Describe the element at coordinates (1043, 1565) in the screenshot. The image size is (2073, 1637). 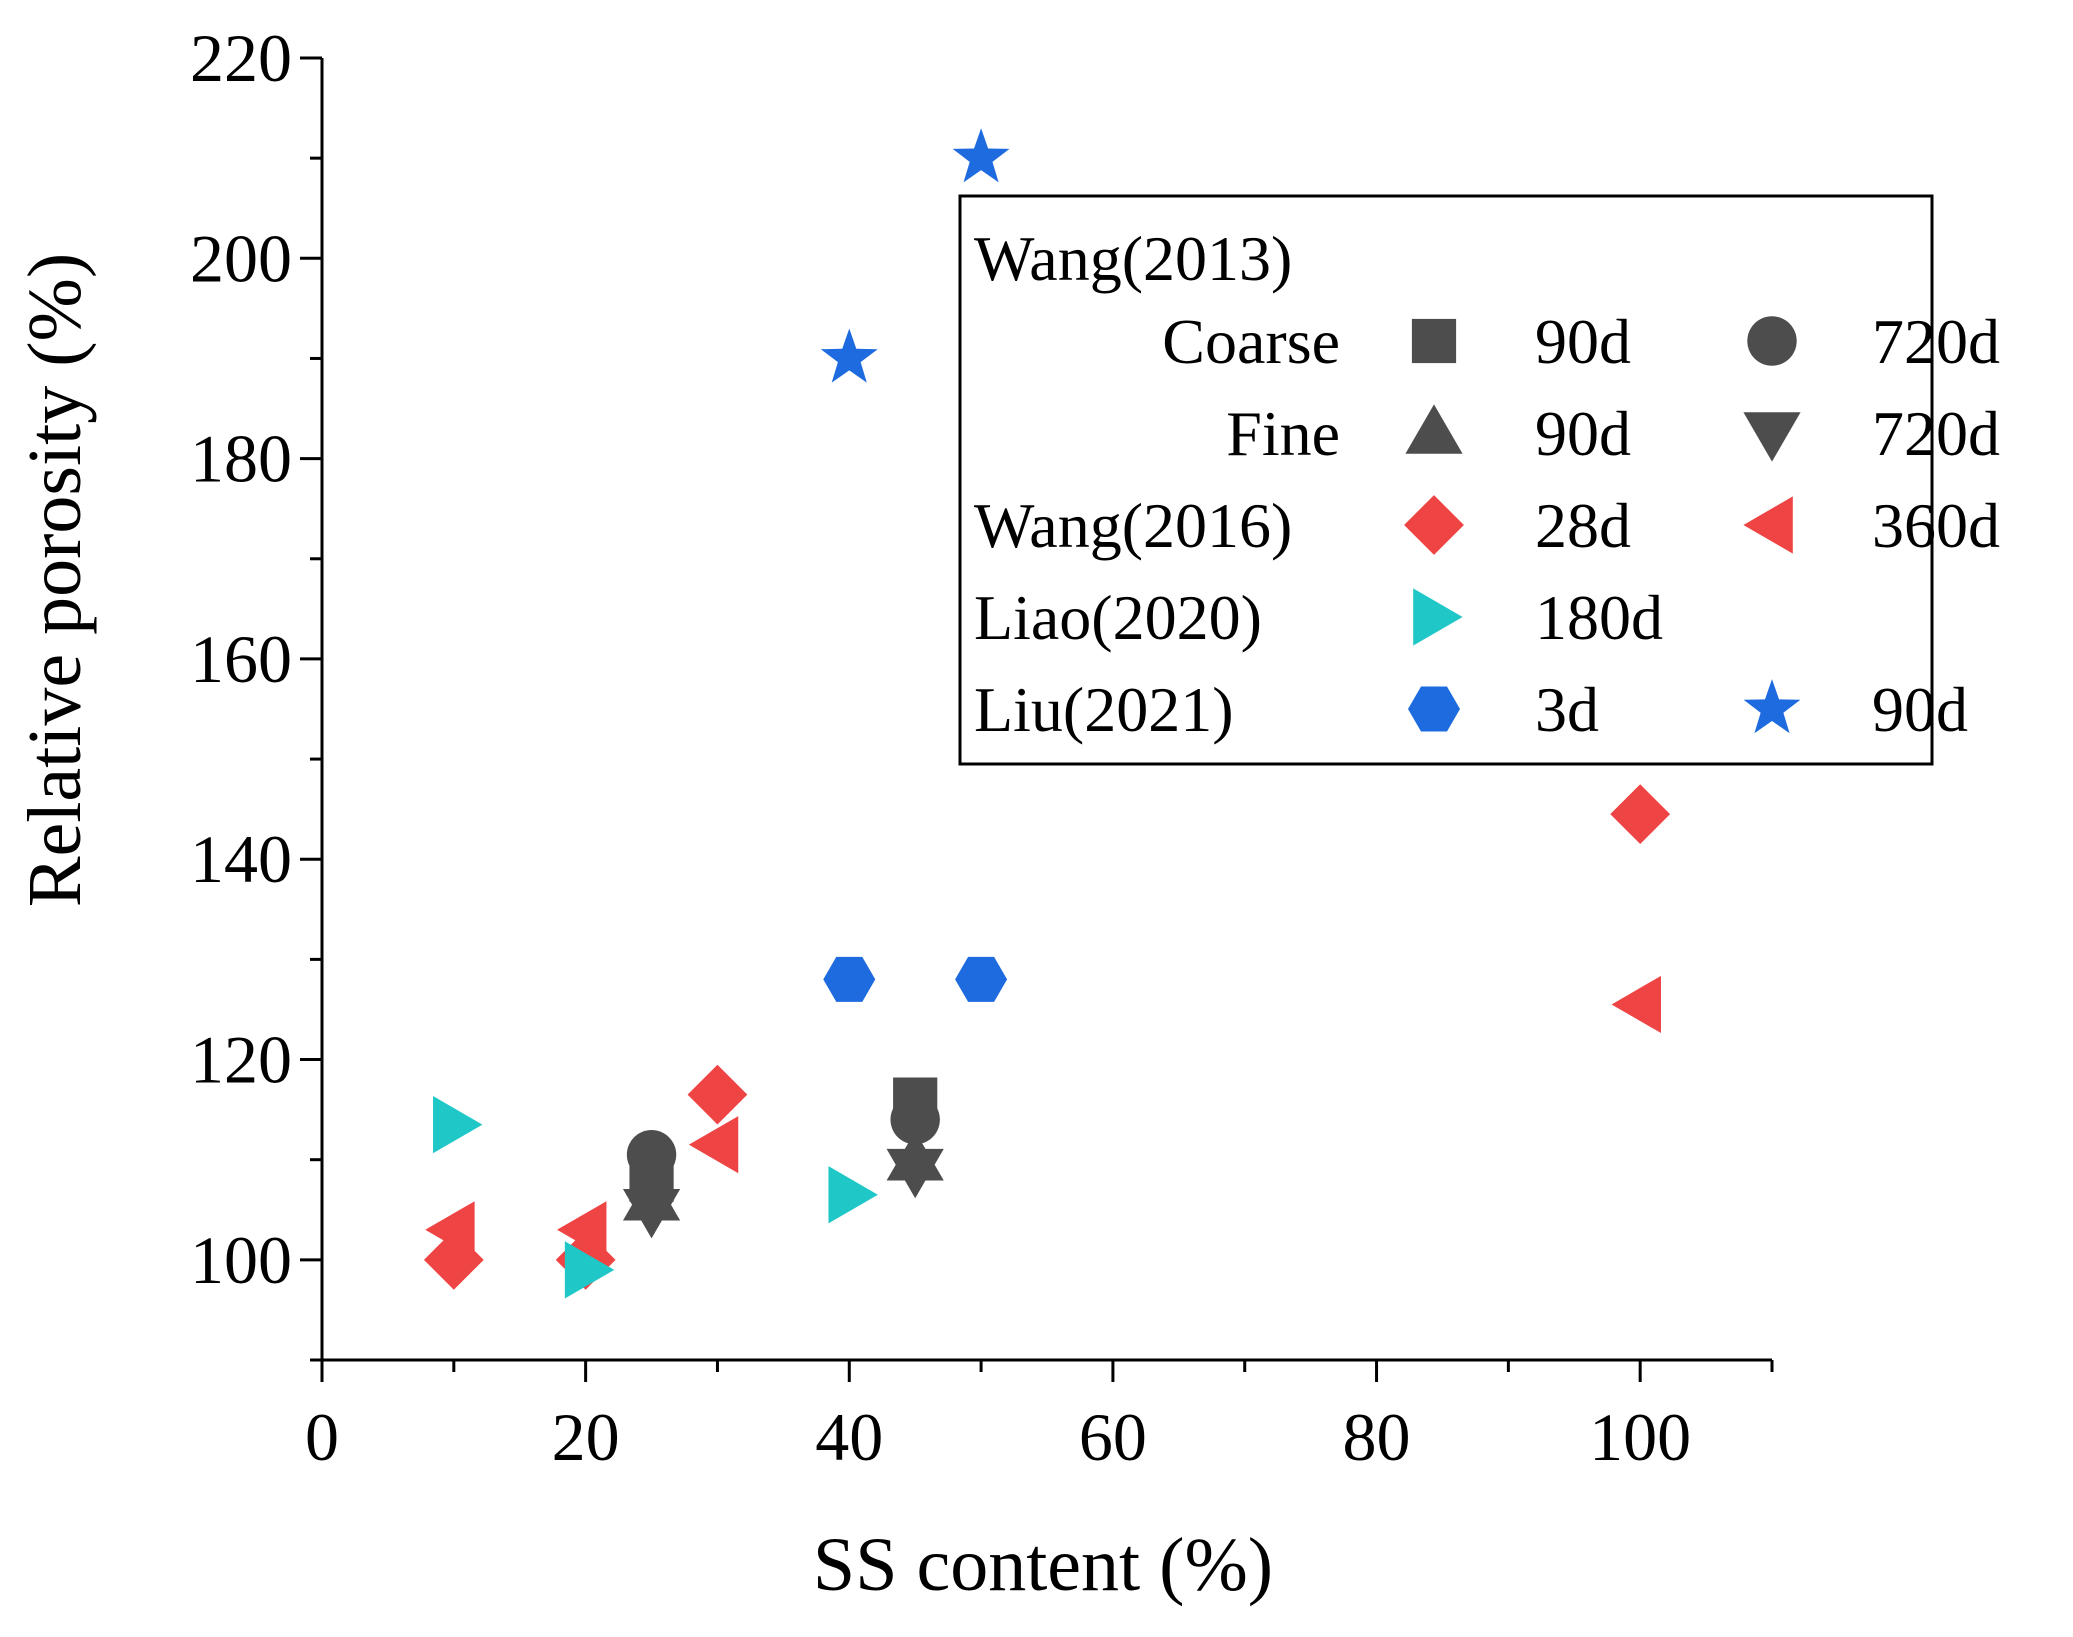
I see `x-axis-title: SS content (%)` at that location.